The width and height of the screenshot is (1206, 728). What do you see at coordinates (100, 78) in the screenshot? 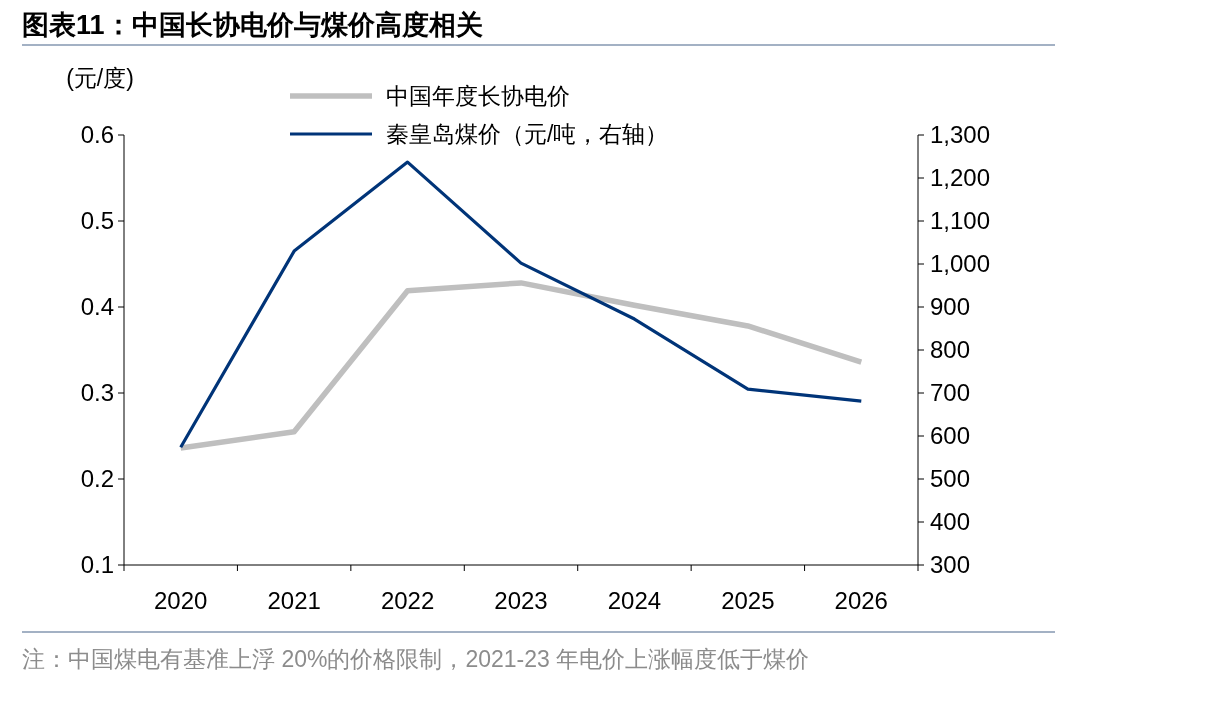
I see `y-axis-title: (元/度)` at bounding box center [100, 78].